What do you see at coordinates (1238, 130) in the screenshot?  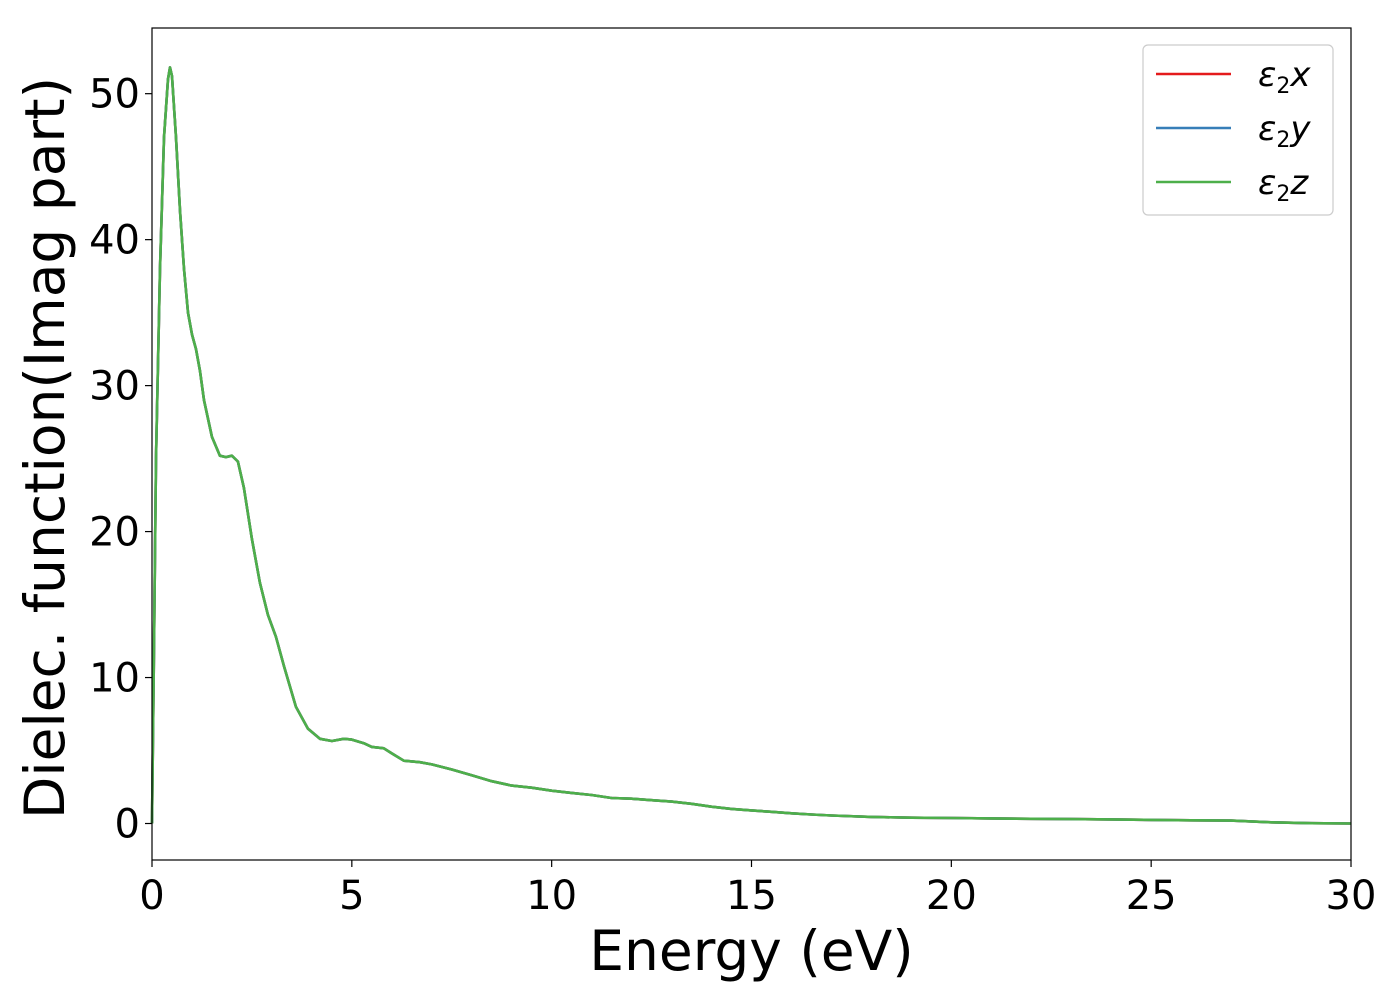 I see `legend-box` at bounding box center [1238, 130].